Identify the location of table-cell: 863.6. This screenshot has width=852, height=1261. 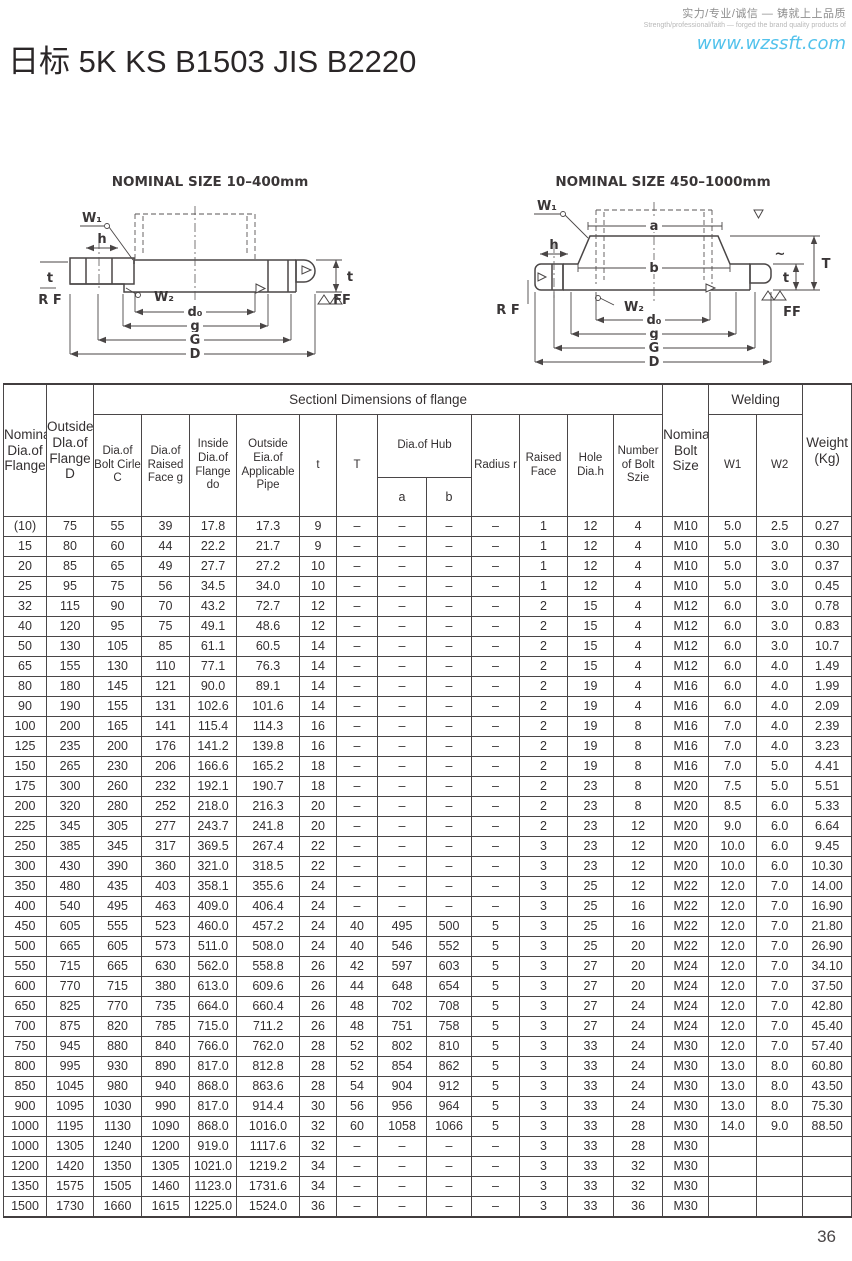
(268, 1086).